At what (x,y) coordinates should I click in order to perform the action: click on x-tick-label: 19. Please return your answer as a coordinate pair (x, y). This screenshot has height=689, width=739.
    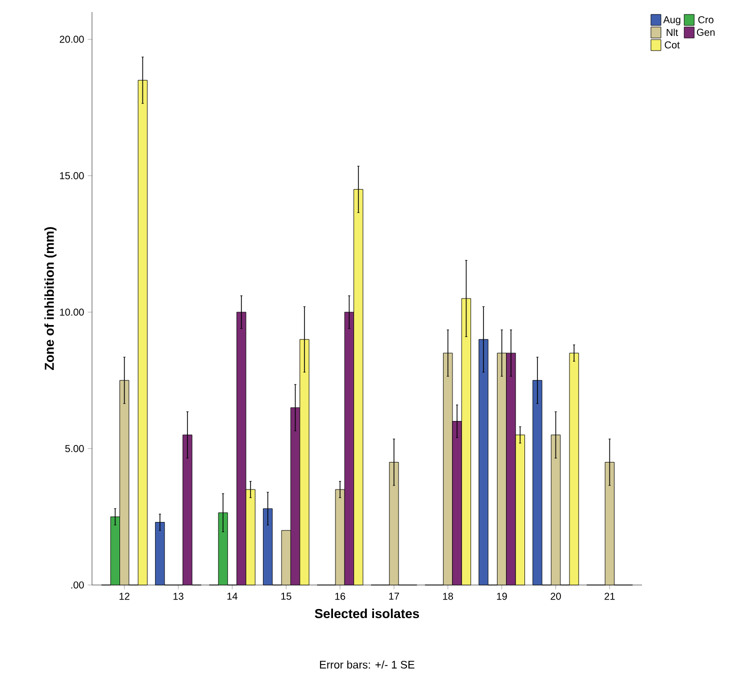
    Looking at the image, I should click on (502, 596).